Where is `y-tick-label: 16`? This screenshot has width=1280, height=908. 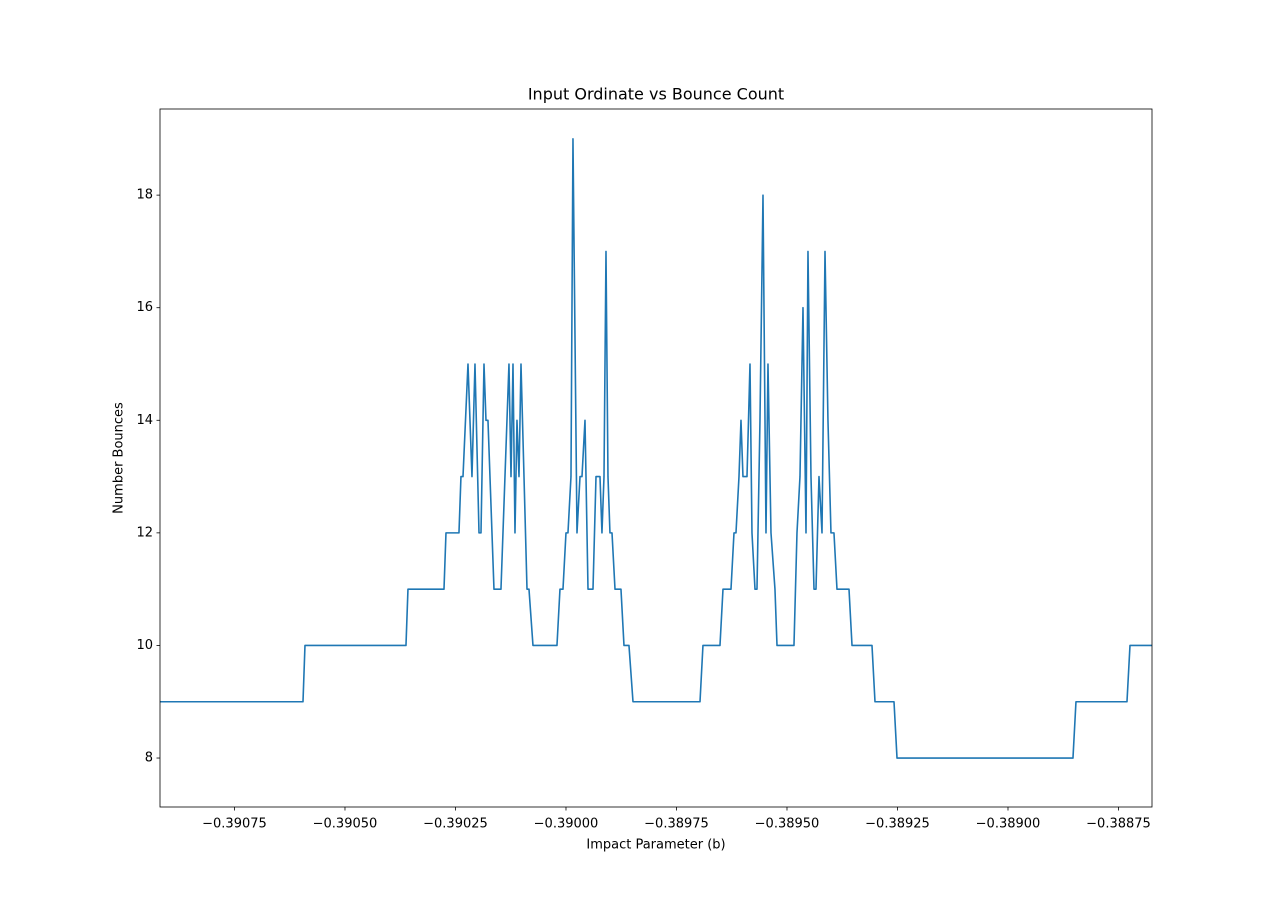 y-tick-label: 16 is located at coordinates (144, 307).